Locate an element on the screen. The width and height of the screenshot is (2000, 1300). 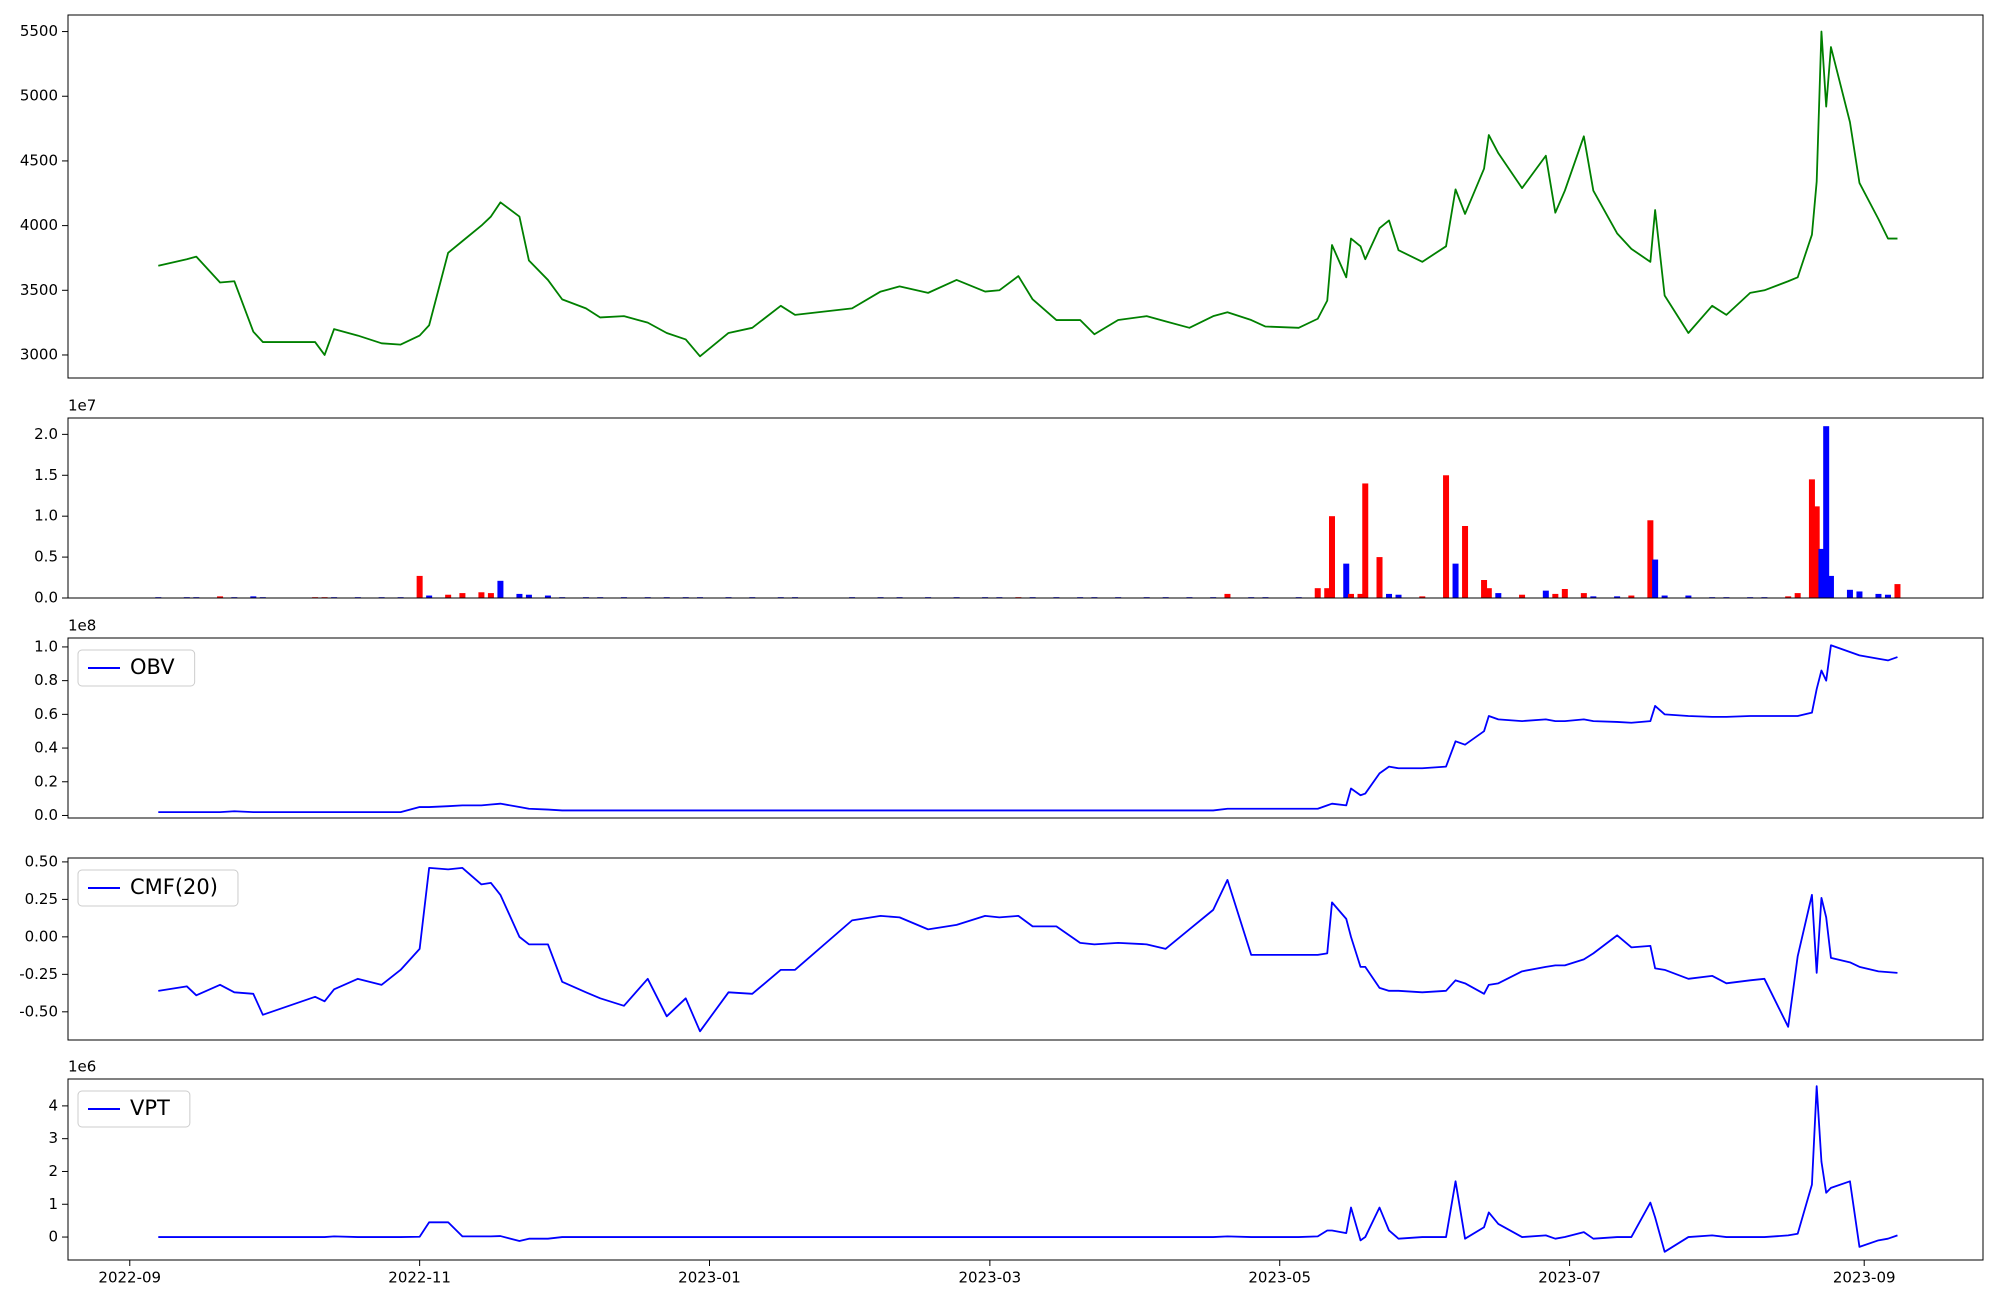
y-tick-label: 0.4 is located at coordinates (46, 748).